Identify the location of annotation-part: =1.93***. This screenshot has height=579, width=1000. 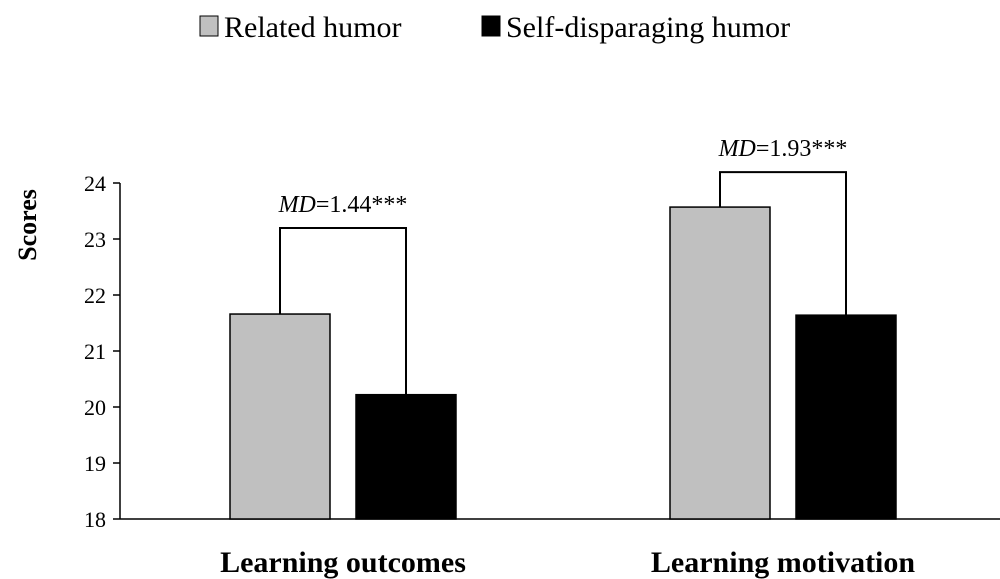
(802, 149).